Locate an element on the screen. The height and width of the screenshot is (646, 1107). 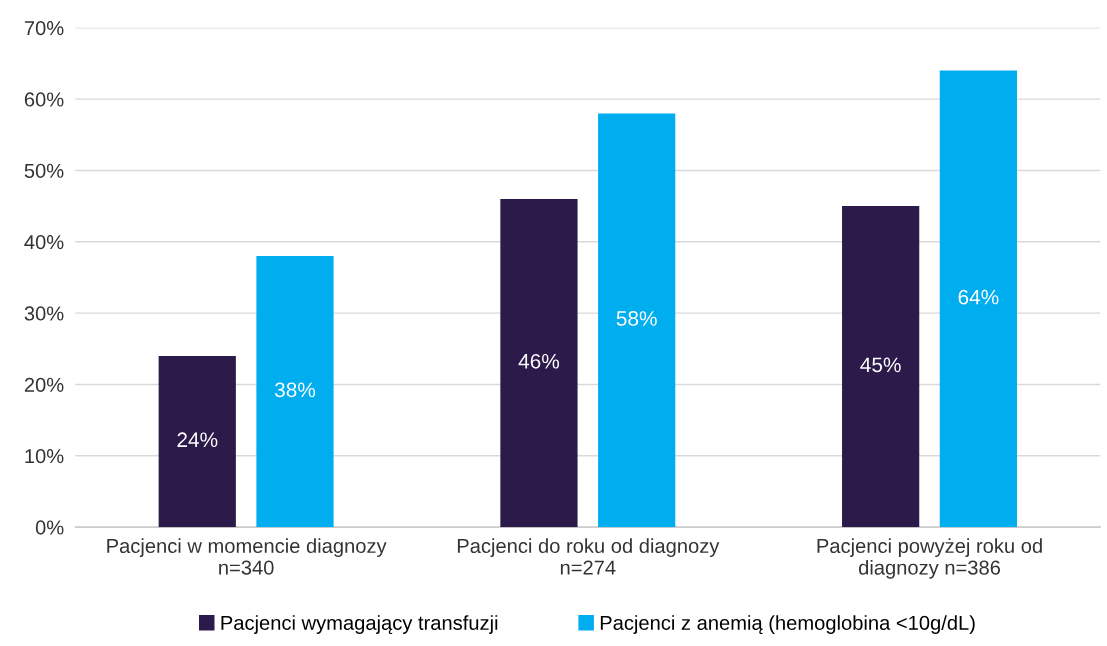
data-label: 45% is located at coordinates (880, 365).